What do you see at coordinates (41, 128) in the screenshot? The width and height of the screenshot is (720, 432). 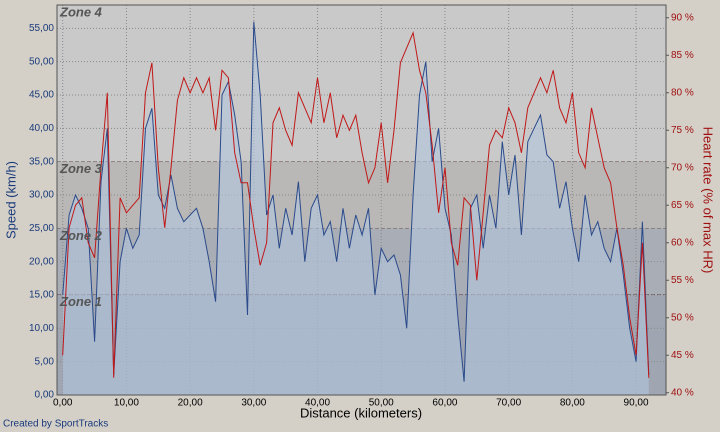 I see `y-tick-label: 40,00` at bounding box center [41, 128].